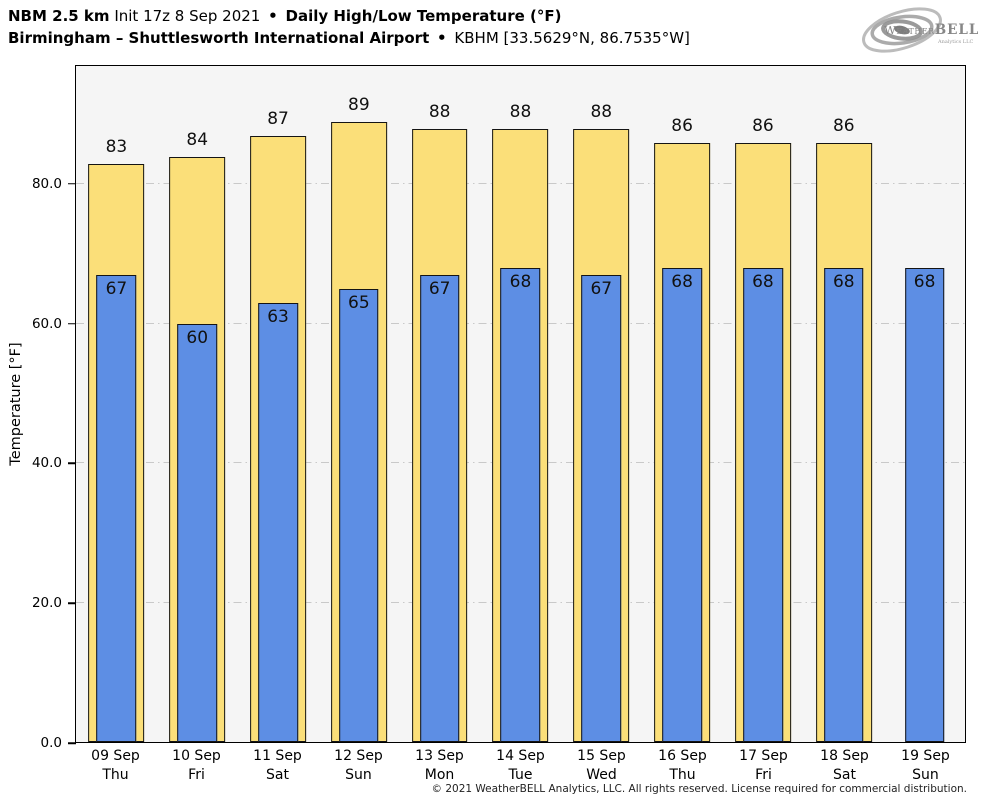 The width and height of the screenshot is (984, 808). What do you see at coordinates (46, 463) in the screenshot?
I see `y-tick-label: 40.0` at bounding box center [46, 463].